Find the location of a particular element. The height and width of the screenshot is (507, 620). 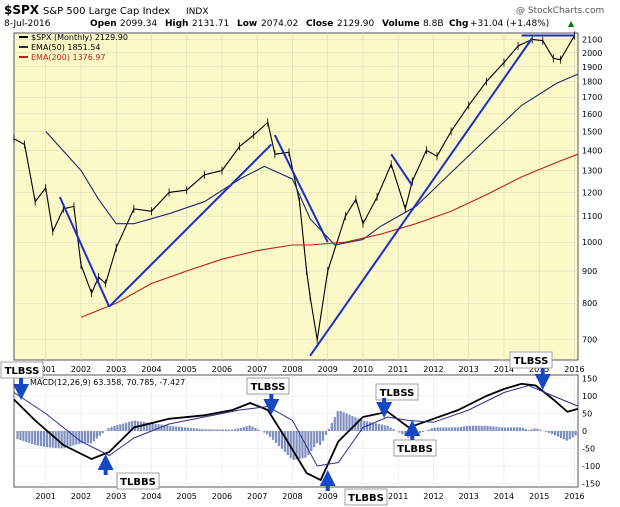

price-x-tick-label: 2009 is located at coordinates (328, 369).